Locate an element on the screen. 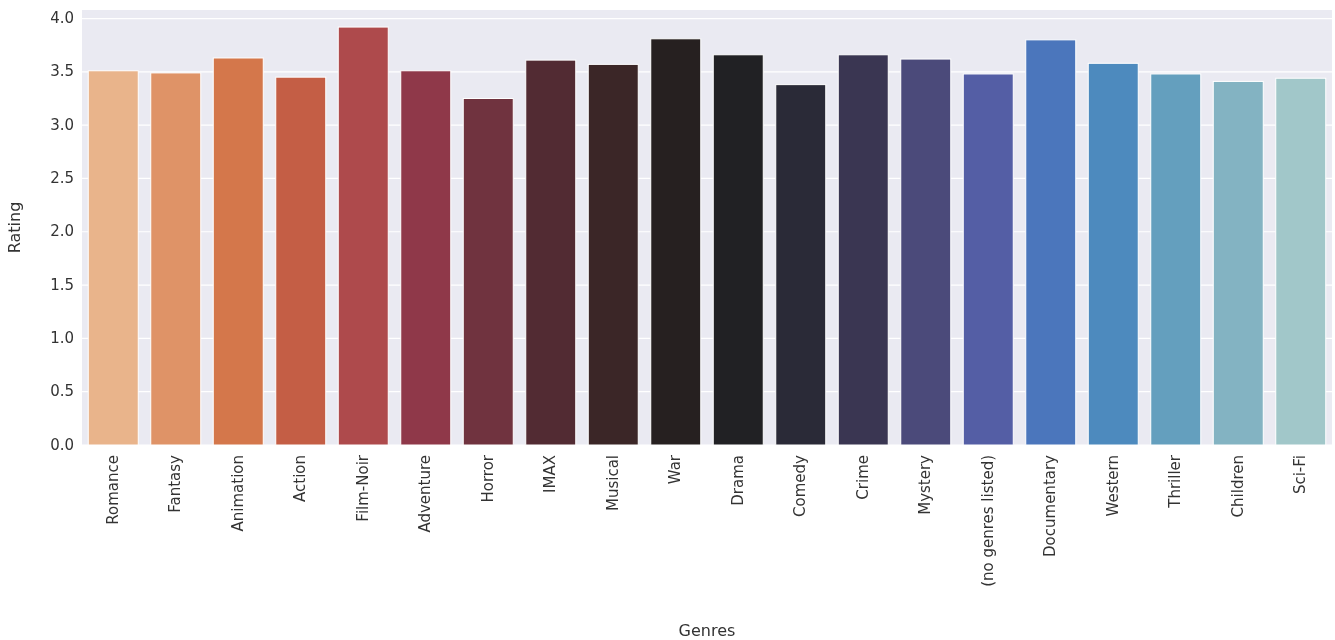  x-tick-label: (no genres listed) is located at coordinates (987, 521).